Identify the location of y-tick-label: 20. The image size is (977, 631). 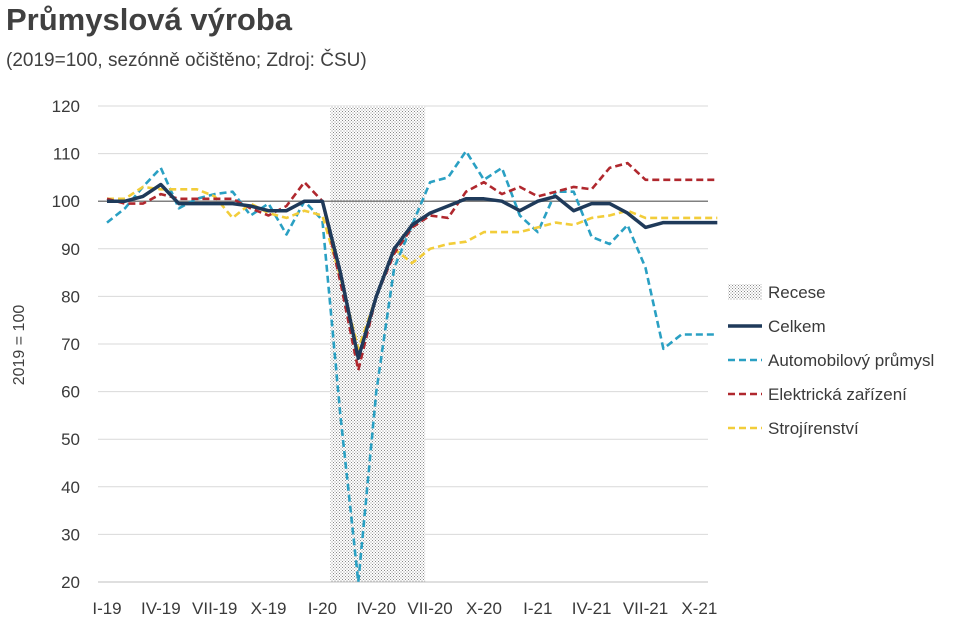
(70, 582).